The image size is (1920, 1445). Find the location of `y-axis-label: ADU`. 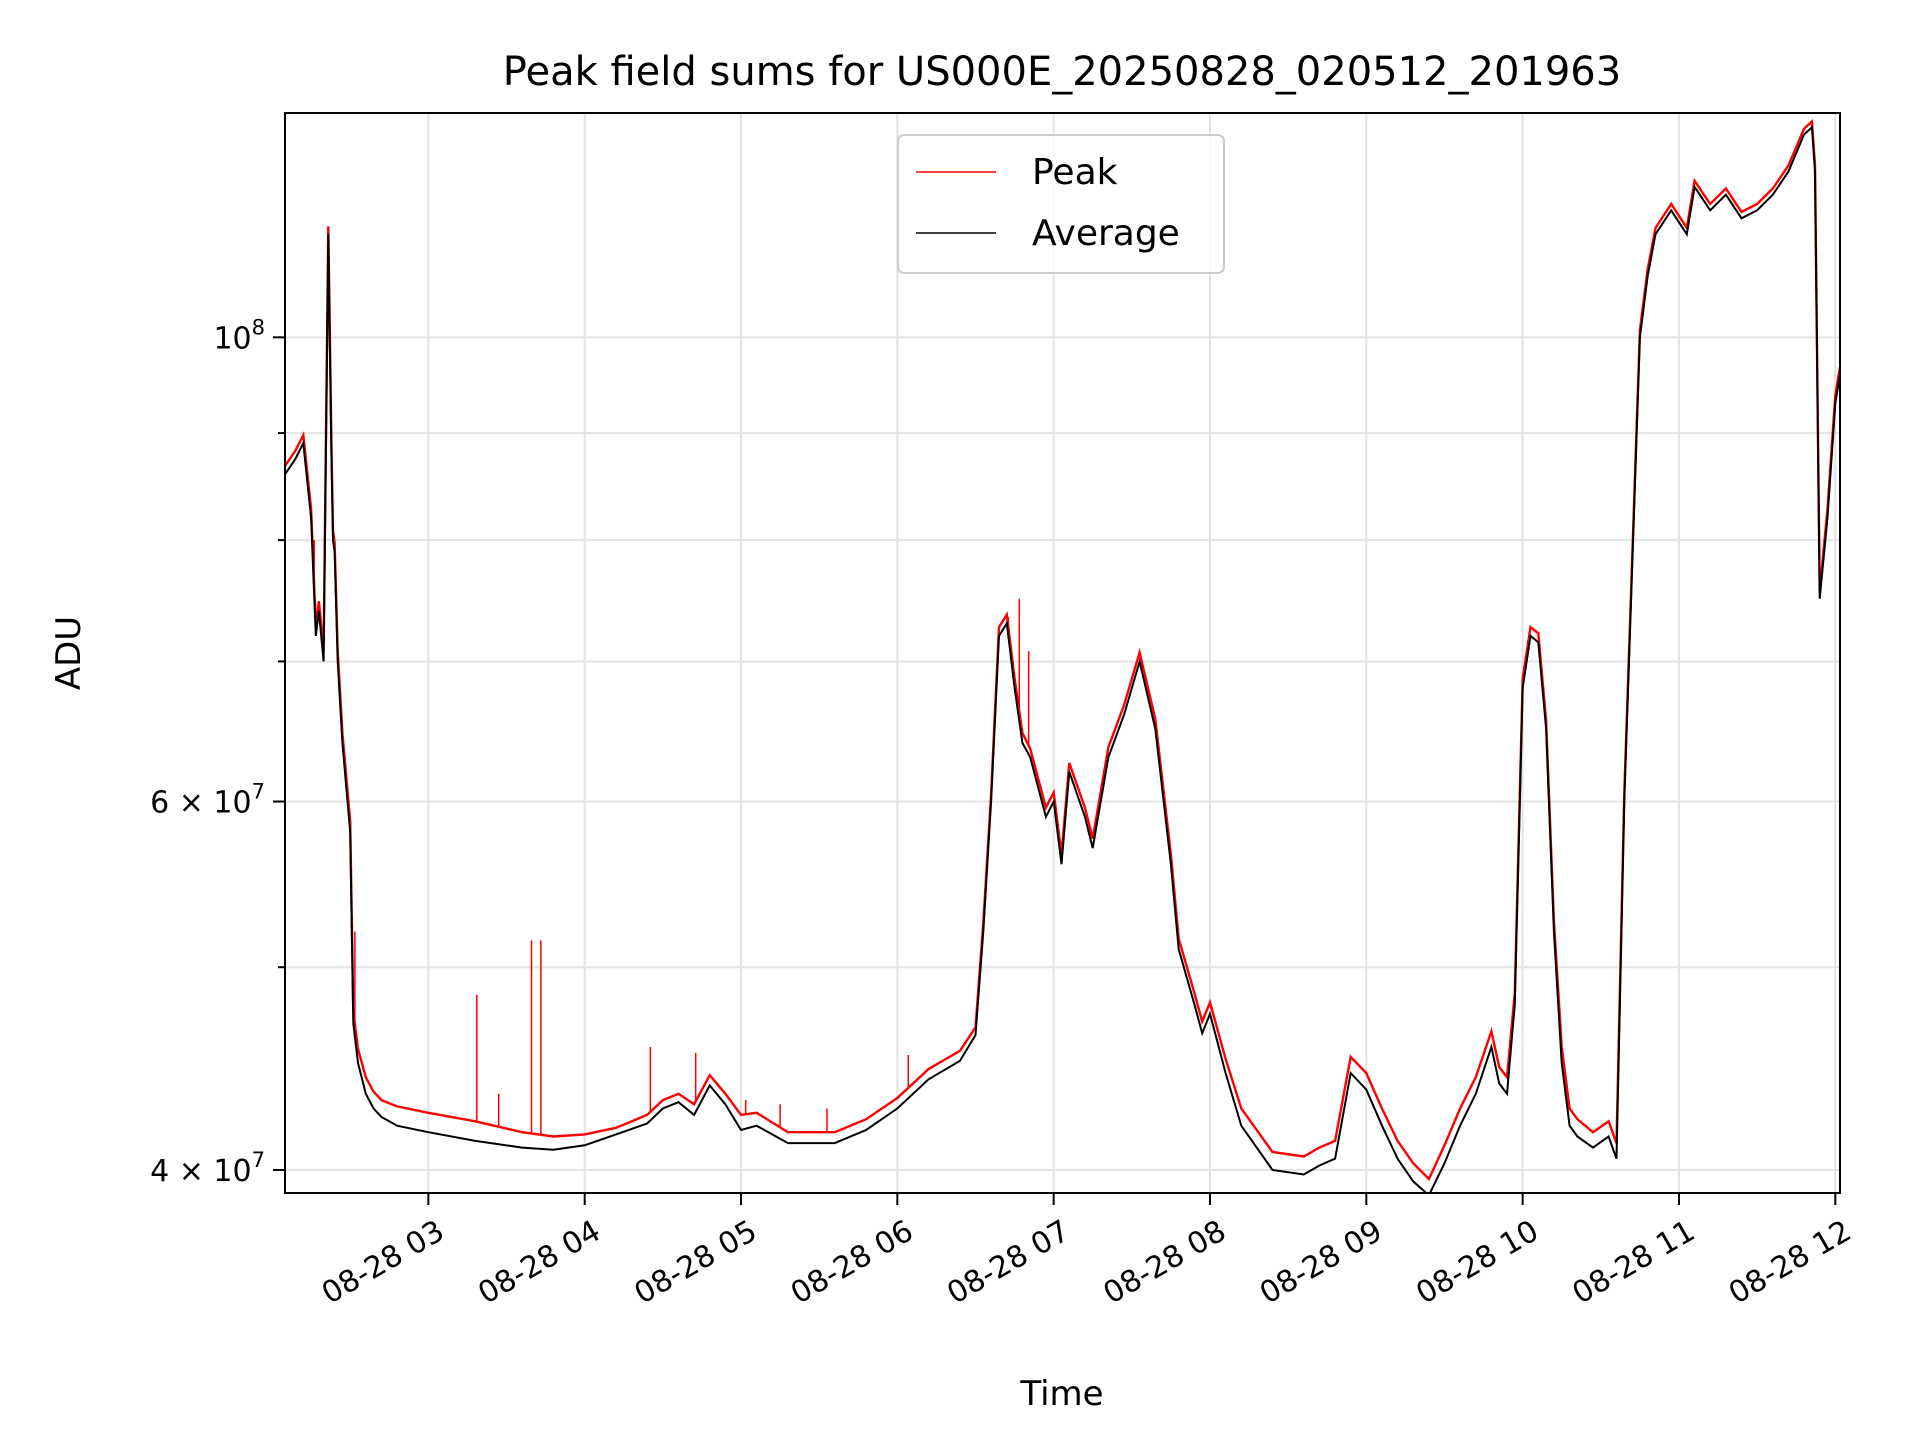

y-axis-label: ADU is located at coordinates (69, 653).